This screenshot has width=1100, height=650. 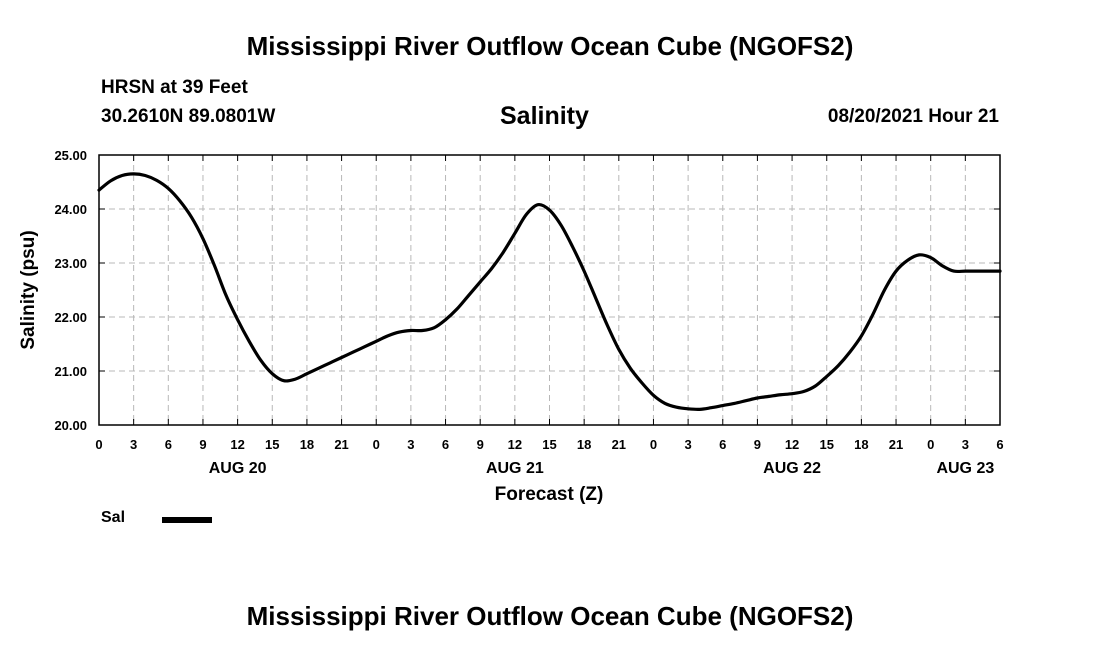 I want to click on date-label: AUG 23, so click(x=965, y=468).